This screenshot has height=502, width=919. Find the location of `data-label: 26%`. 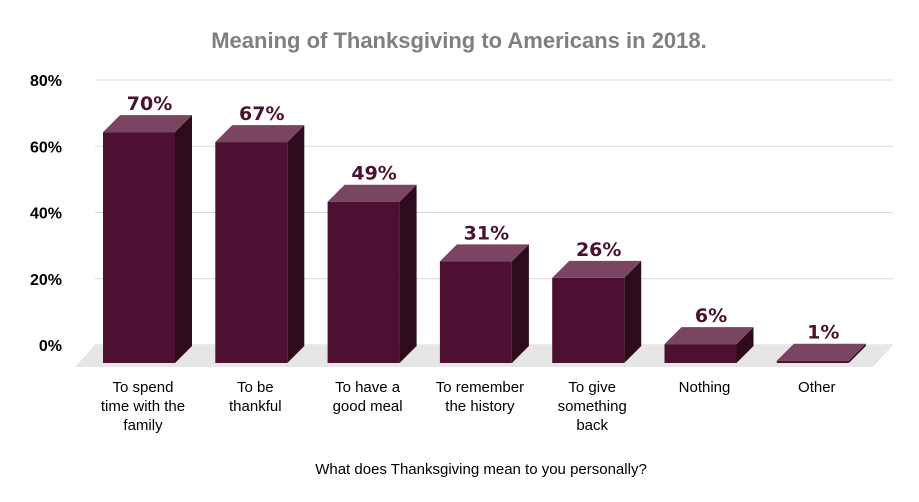

data-label: 26% is located at coordinates (598, 250).